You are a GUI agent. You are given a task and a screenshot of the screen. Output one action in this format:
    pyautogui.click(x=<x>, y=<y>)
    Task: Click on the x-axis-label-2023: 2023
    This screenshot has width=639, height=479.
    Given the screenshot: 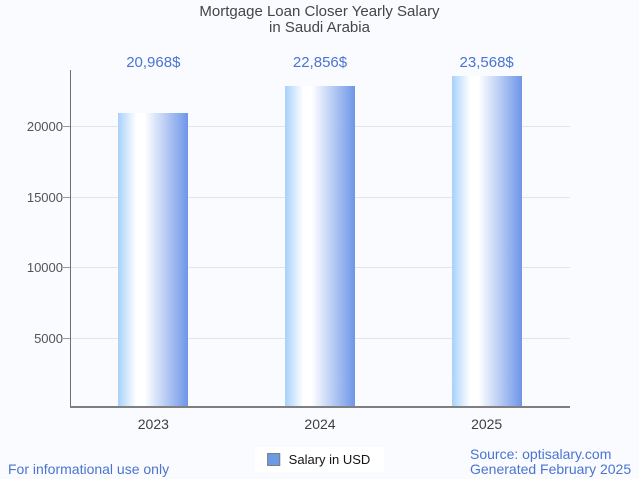 What is the action you would take?
    pyautogui.click(x=153, y=424)
    